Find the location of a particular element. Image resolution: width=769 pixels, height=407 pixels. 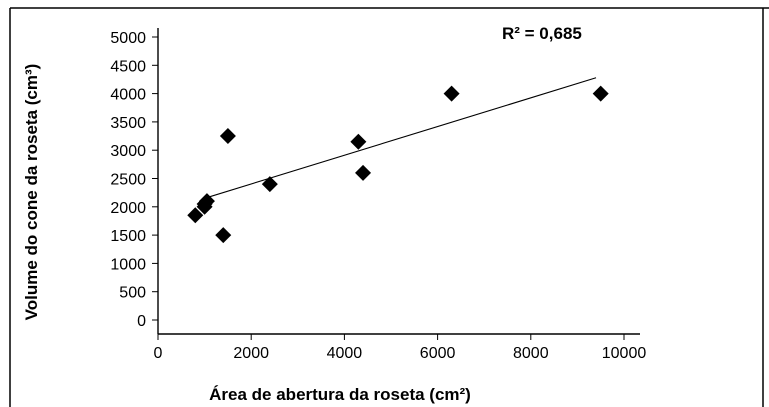

y-tick-label: 3000 is located at coordinates (128, 151).